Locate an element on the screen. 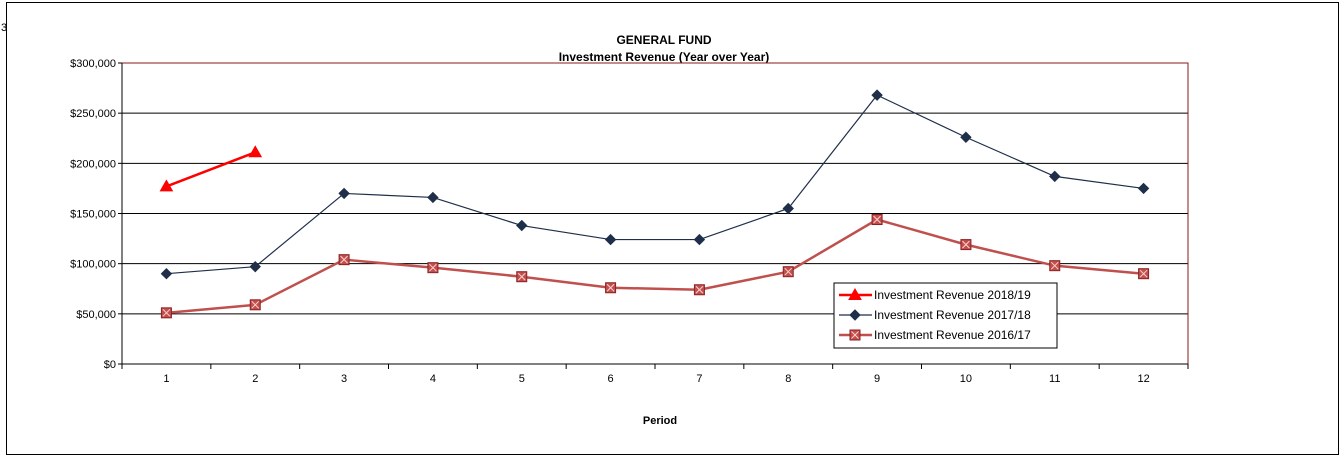 The image size is (1340, 456). y-tick-label: $250,000 is located at coordinates (93, 114).